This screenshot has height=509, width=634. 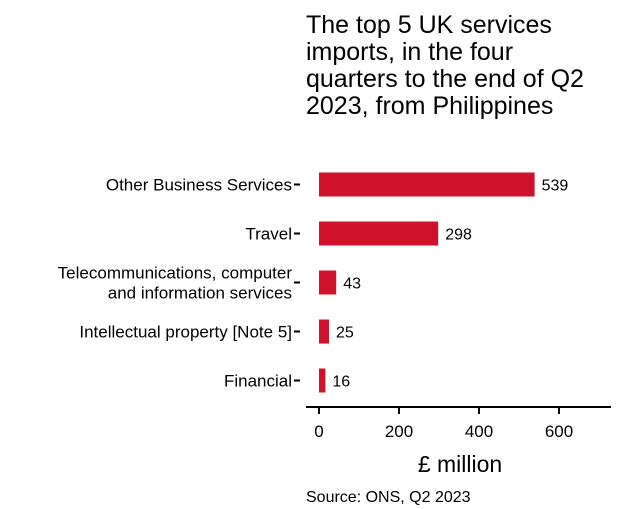 What do you see at coordinates (410, 52) in the screenshot?
I see `chart-title-line: imports, in the four` at bounding box center [410, 52].